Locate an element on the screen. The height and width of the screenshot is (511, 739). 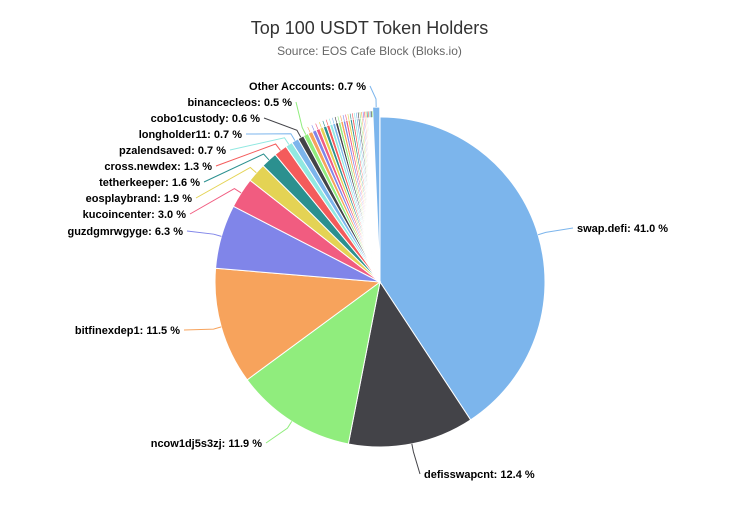
connector-tetherkeeper is located at coordinates (236, 168).